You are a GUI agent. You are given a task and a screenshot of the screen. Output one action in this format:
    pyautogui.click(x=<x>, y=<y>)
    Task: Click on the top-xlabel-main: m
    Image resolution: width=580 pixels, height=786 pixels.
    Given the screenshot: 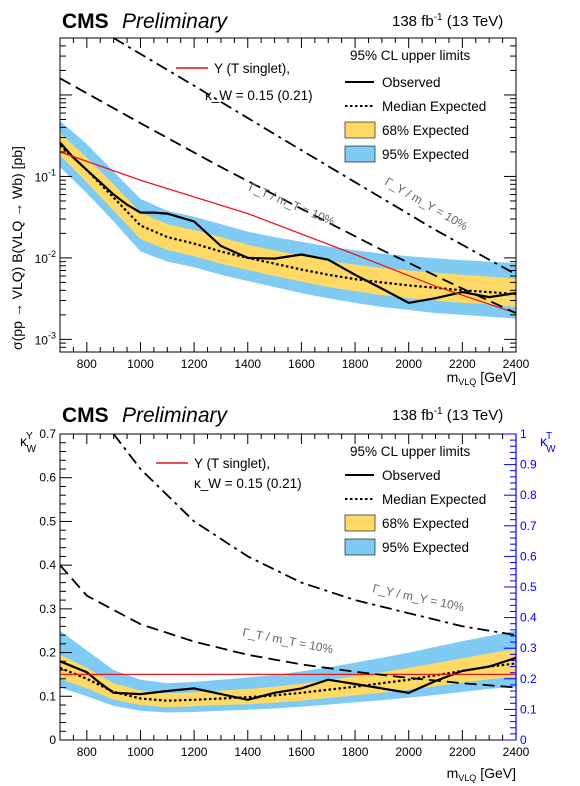 What is the action you would take?
    pyautogui.click(x=453, y=377)
    